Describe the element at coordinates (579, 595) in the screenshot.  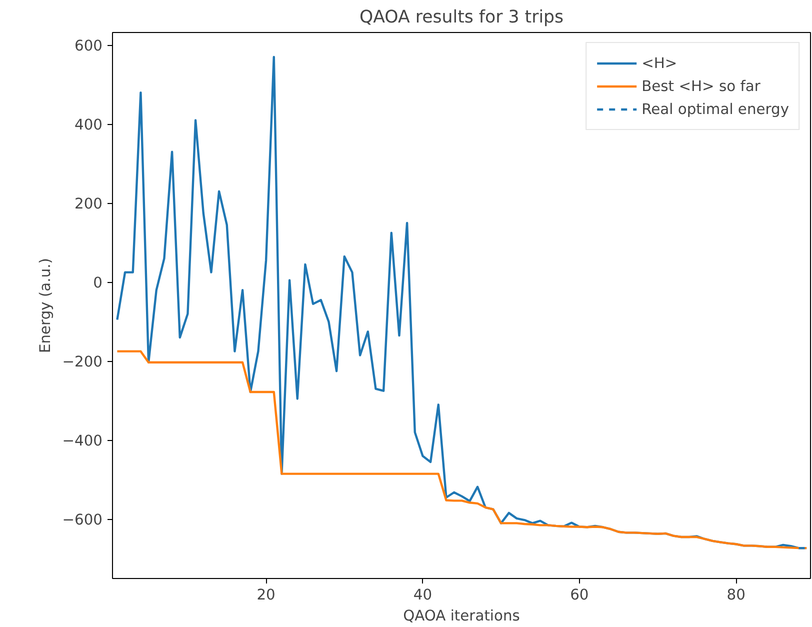
I see `x-tick-label: 60` at that location.